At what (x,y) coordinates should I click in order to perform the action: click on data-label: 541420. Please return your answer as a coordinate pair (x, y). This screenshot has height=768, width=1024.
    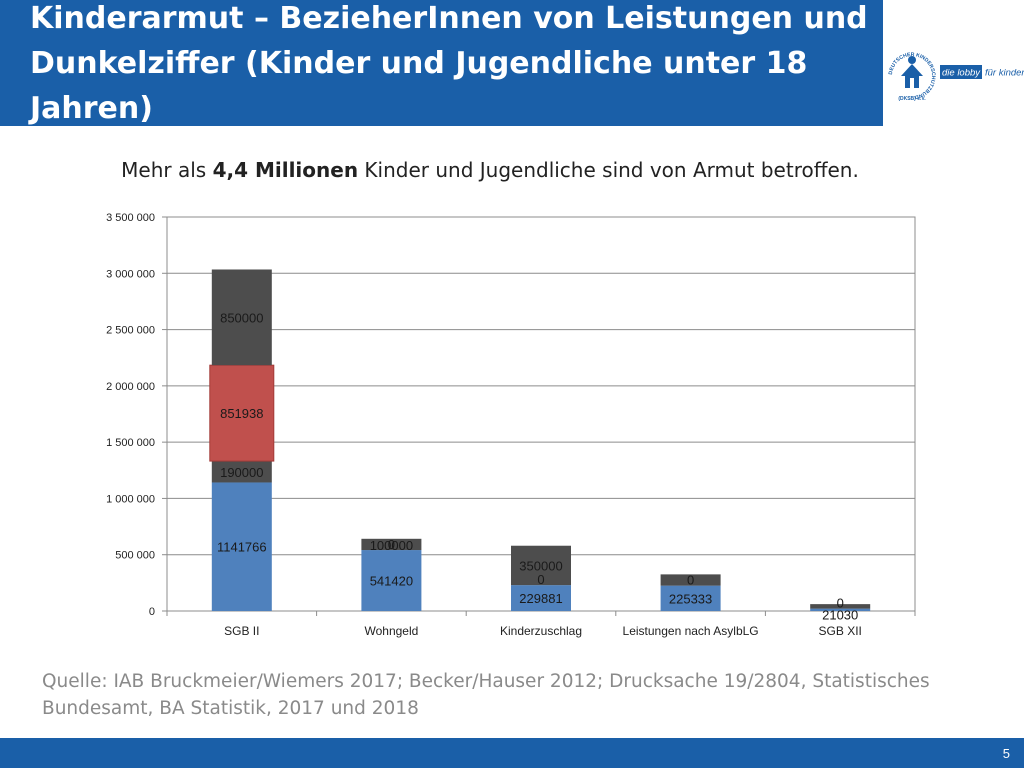
    Looking at the image, I should click on (391, 581).